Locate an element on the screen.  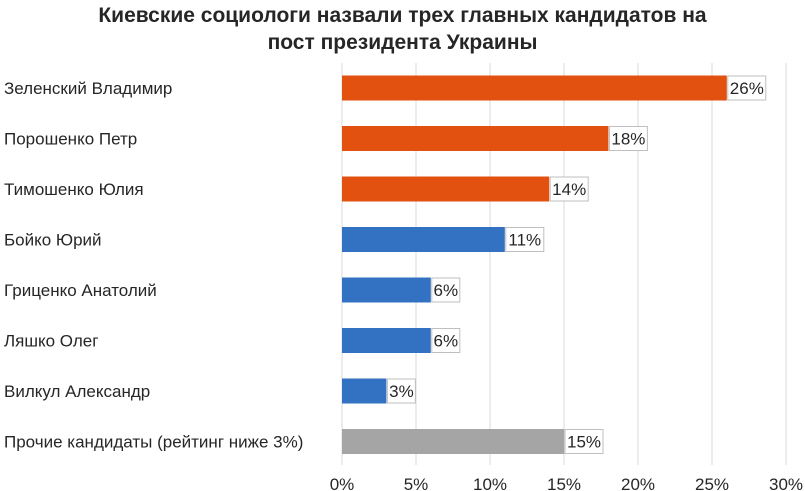
x-tick-label: 25% is located at coordinates (712, 483).